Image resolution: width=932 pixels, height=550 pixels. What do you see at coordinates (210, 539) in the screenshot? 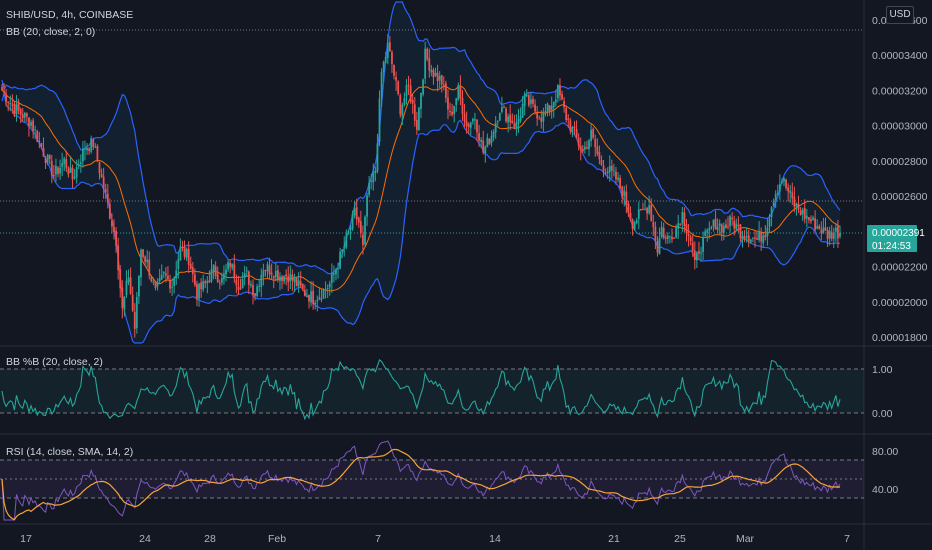
I see `time-axis-label: 28` at bounding box center [210, 539].